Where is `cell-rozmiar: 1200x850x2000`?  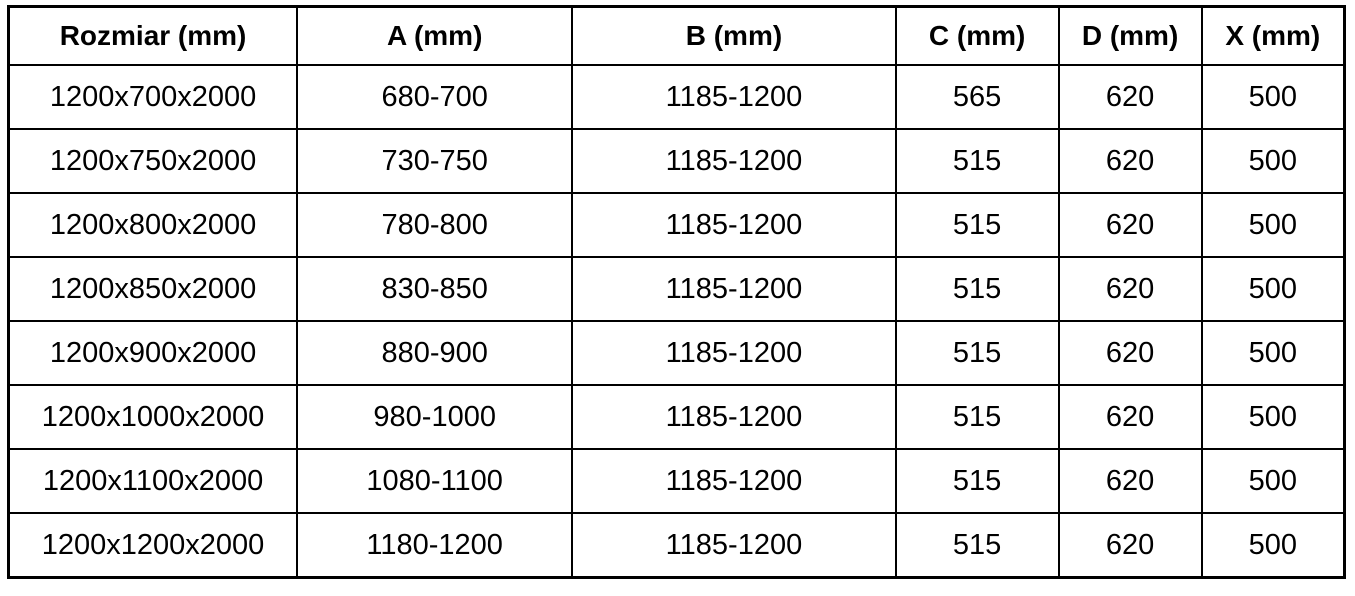 cell-rozmiar: 1200x850x2000 is located at coordinates (153, 289).